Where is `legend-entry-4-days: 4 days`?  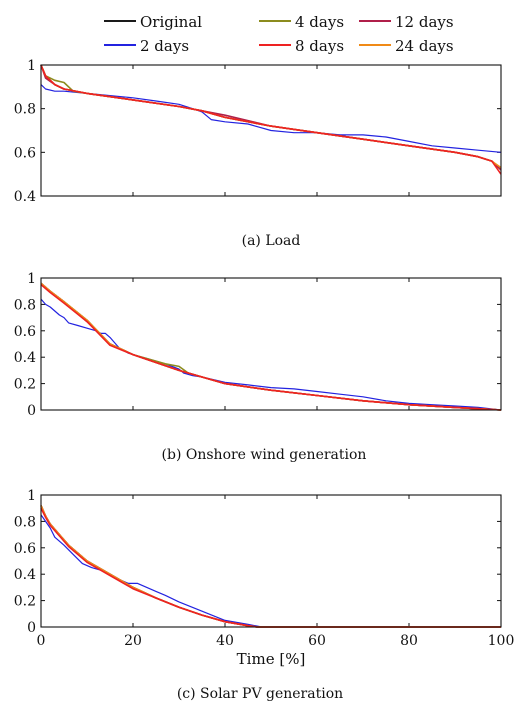 legend-entry-4-days: 4 days is located at coordinates (301, 22).